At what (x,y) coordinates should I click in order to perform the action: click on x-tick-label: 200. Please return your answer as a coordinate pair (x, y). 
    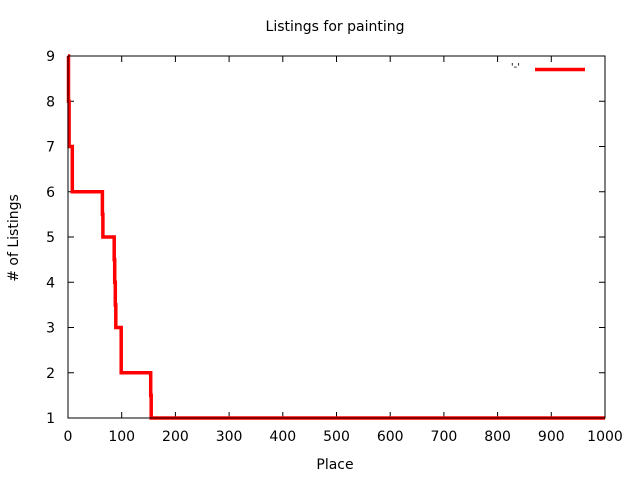
    Looking at the image, I should click on (175, 437).